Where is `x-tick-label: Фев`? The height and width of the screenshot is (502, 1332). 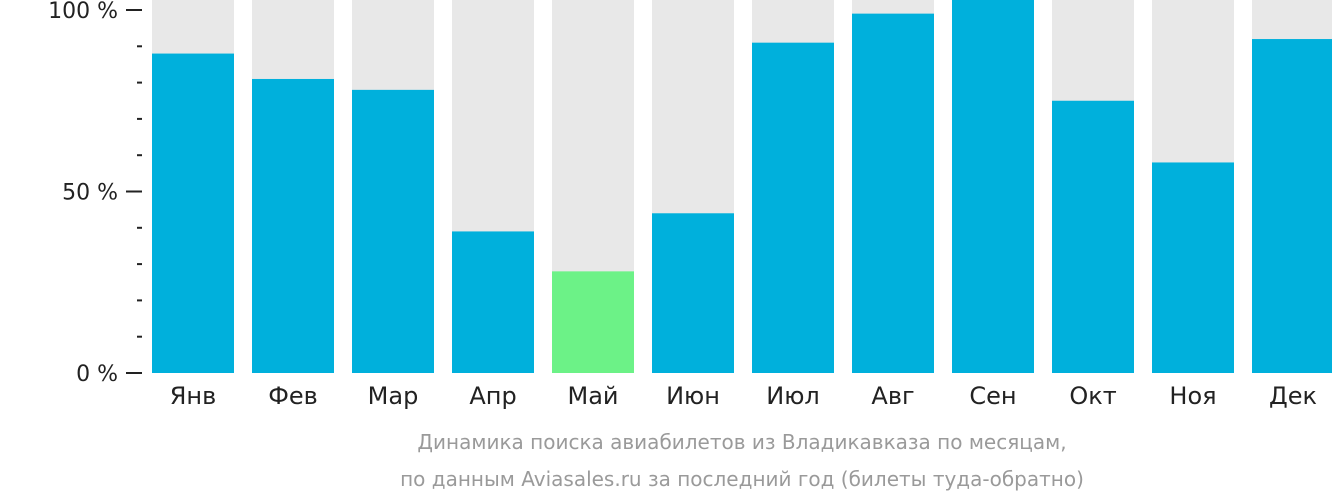
x-tick-label: Фев is located at coordinates (293, 396).